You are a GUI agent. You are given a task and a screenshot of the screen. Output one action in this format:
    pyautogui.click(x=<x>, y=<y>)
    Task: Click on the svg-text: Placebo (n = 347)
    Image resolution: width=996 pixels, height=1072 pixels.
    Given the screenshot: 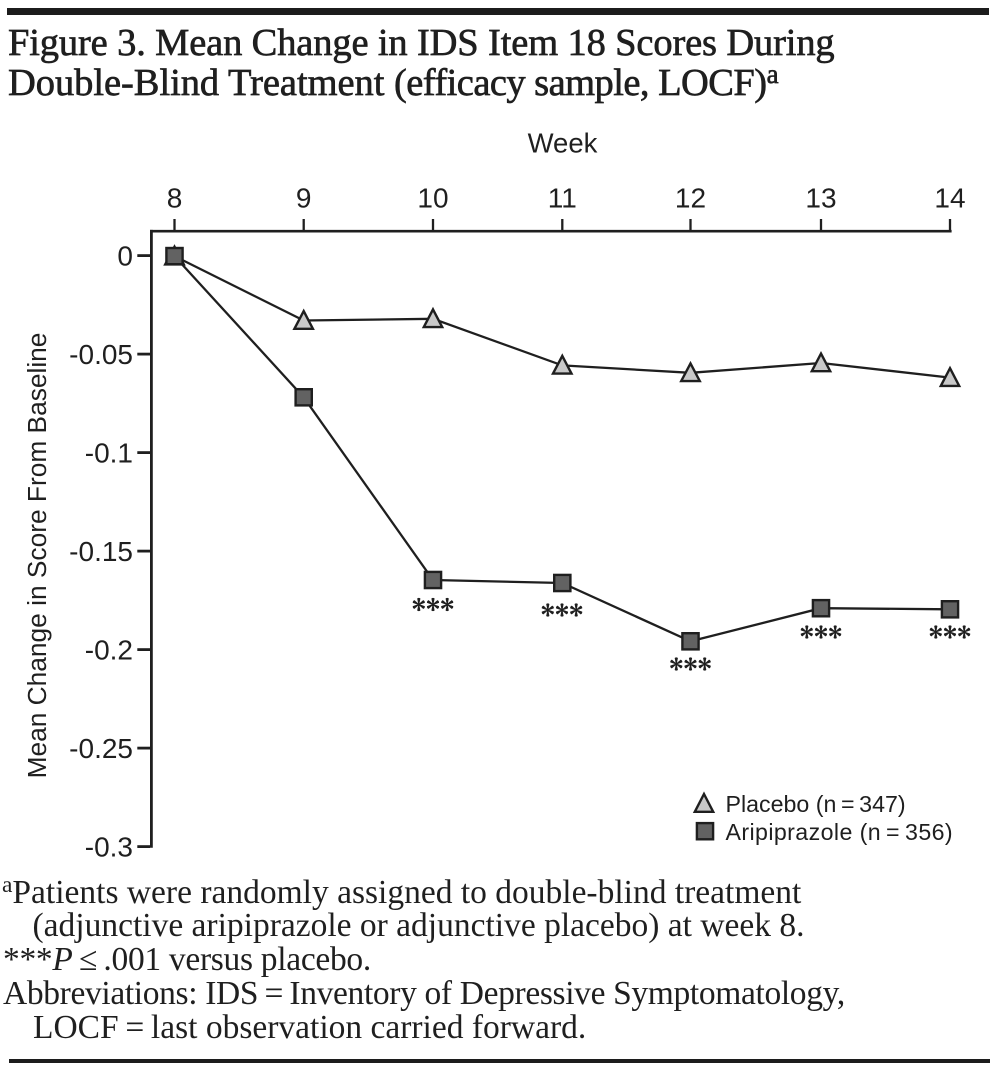 What is the action you would take?
    pyautogui.click(x=816, y=804)
    